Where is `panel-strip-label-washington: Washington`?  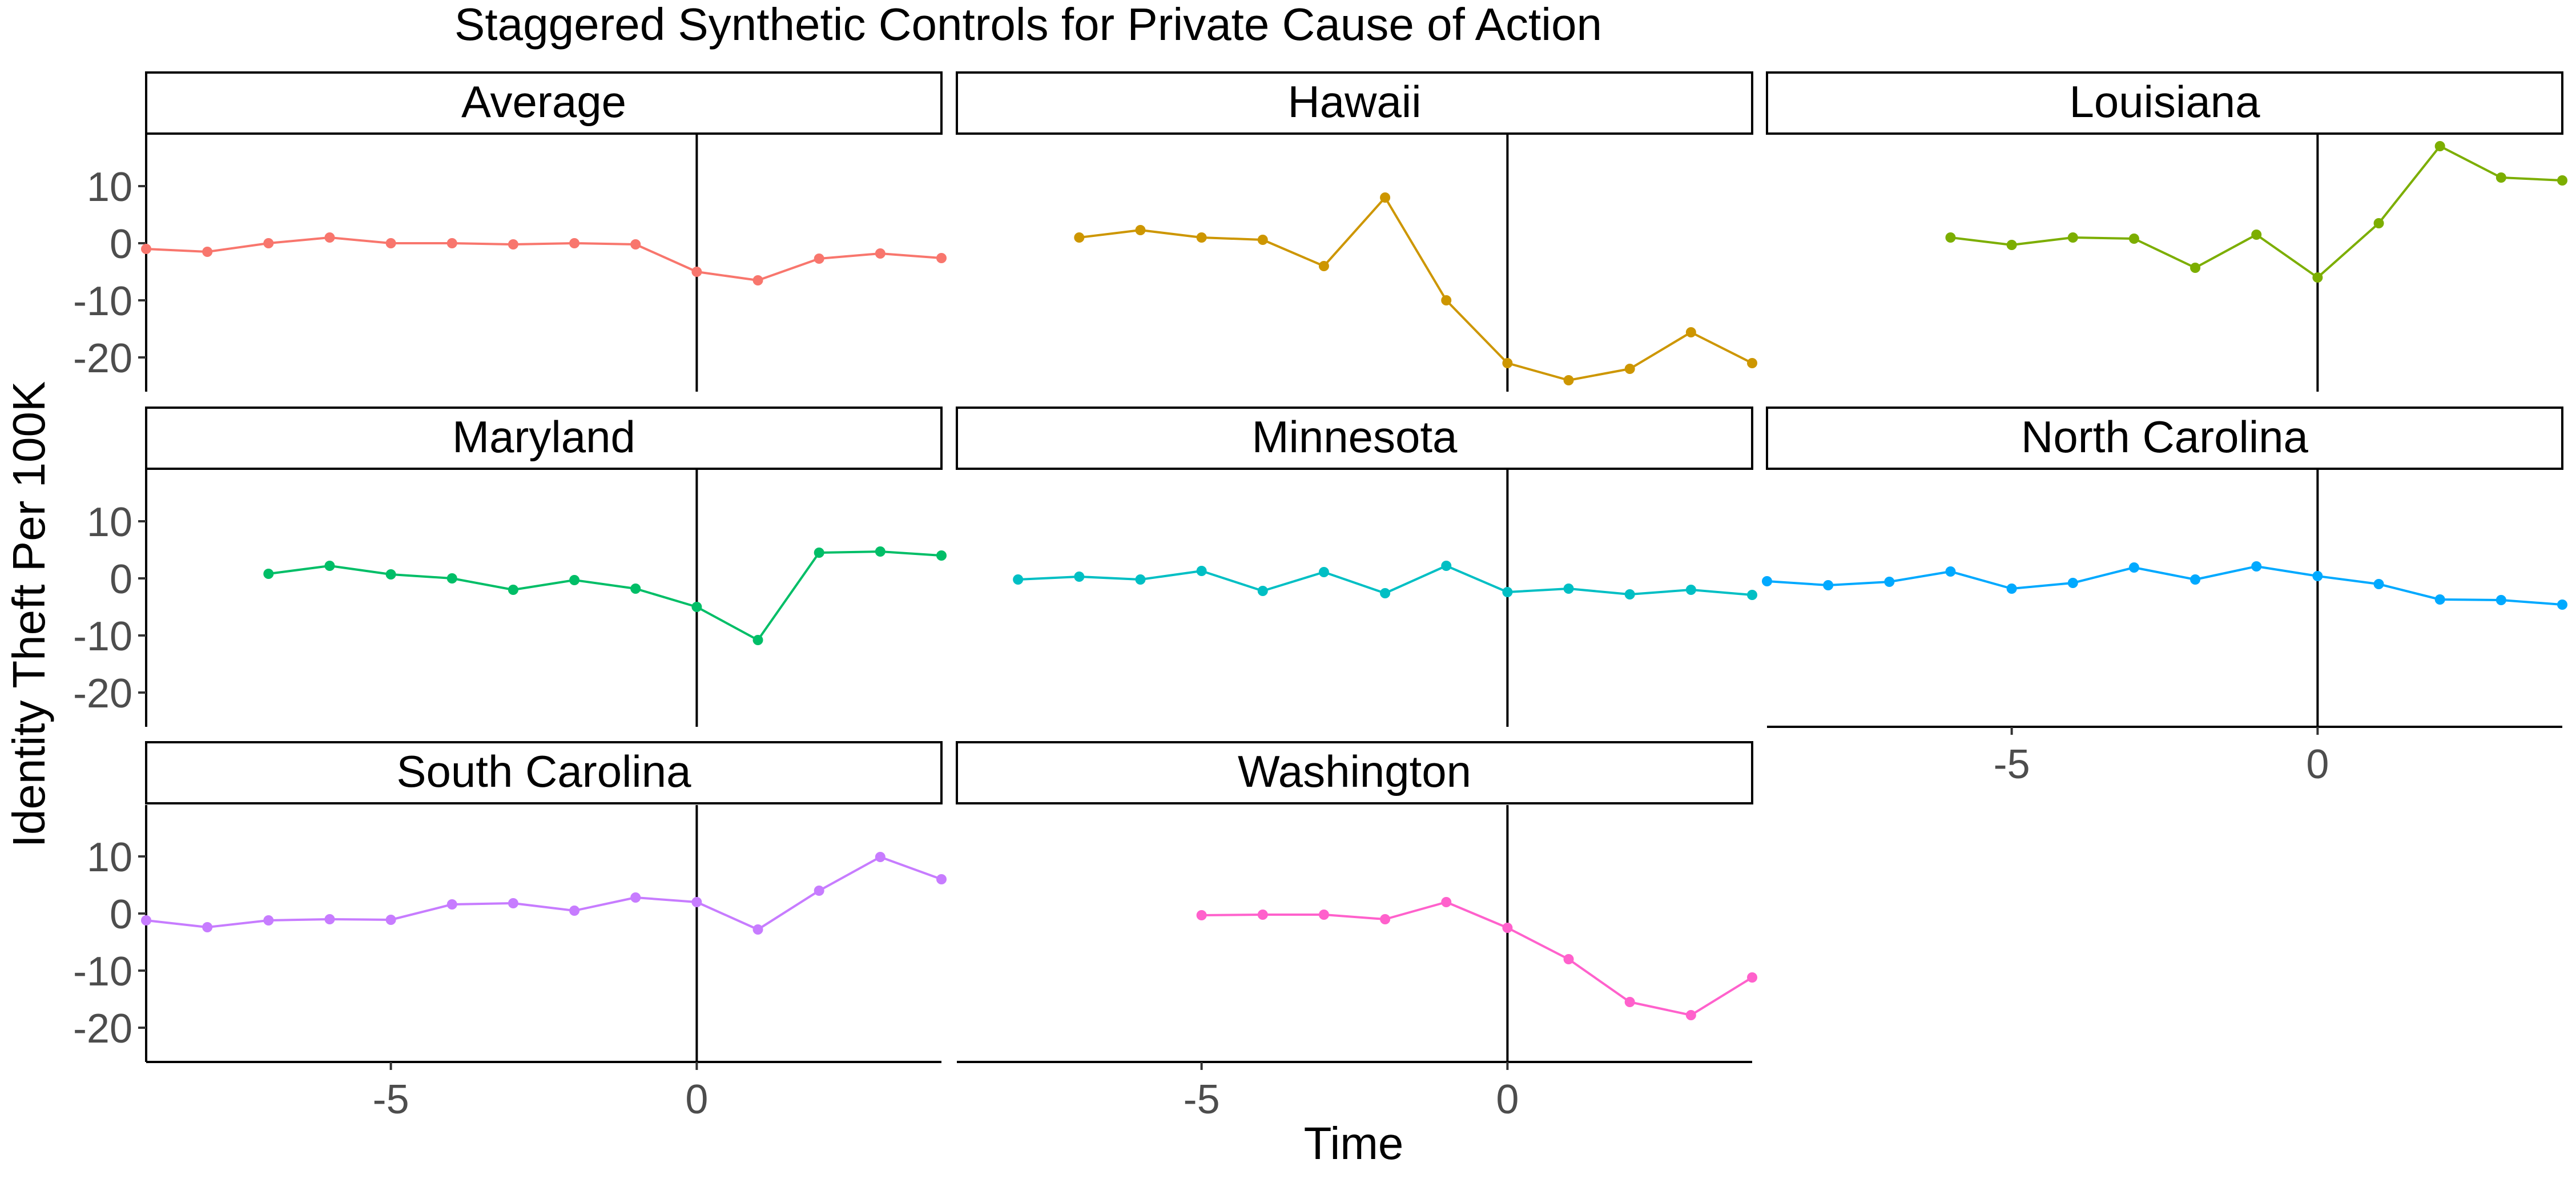
panel-strip-label-washington: Washington is located at coordinates (1354, 771).